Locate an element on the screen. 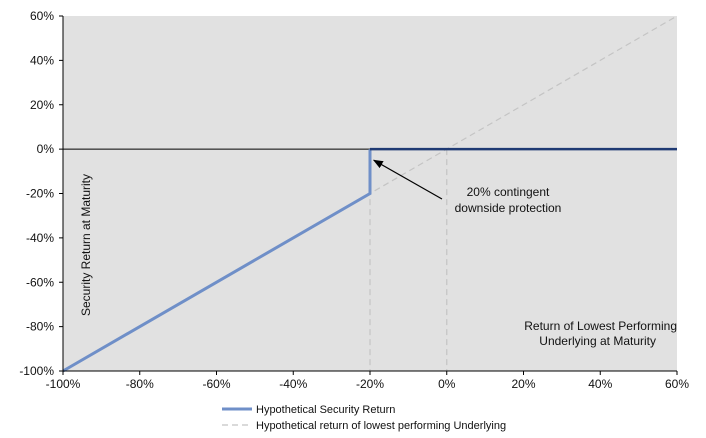 Image resolution: width=706 pixels, height=438 pixels. annotation-arrow is located at coordinates (407, 179).